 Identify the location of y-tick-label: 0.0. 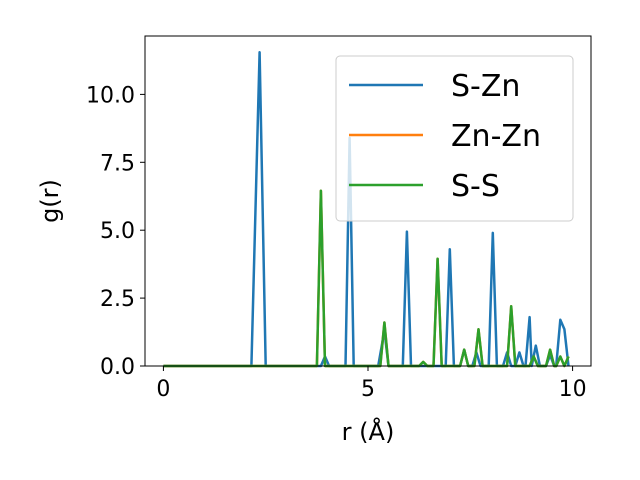
(117, 367).